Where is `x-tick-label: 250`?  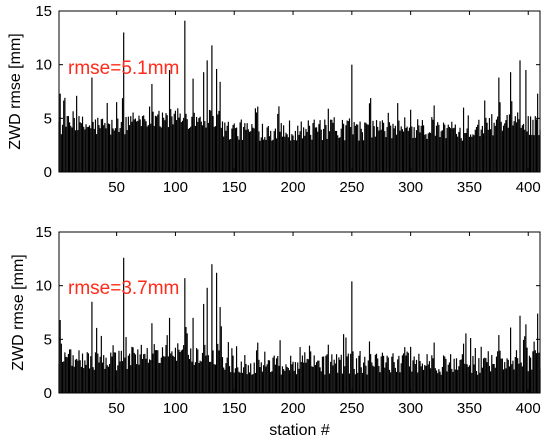 x-tick-label: 250 is located at coordinates (351, 408).